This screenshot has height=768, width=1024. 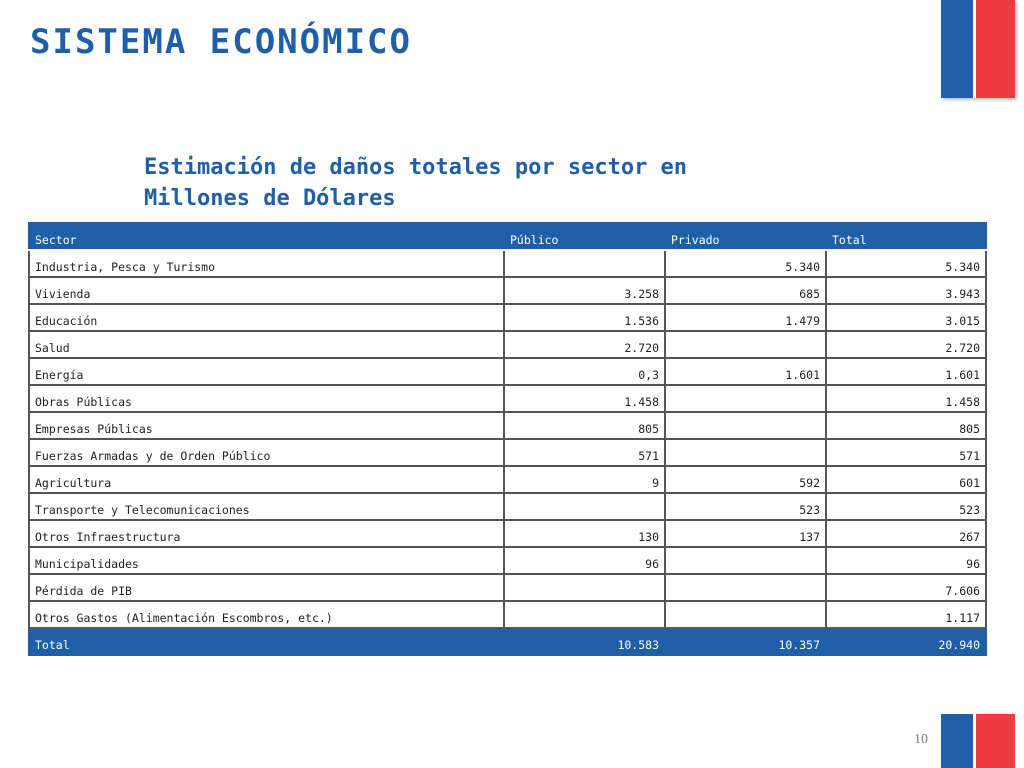 What do you see at coordinates (266, 560) in the screenshot?
I see `cell-sector: Municipalidades` at bounding box center [266, 560].